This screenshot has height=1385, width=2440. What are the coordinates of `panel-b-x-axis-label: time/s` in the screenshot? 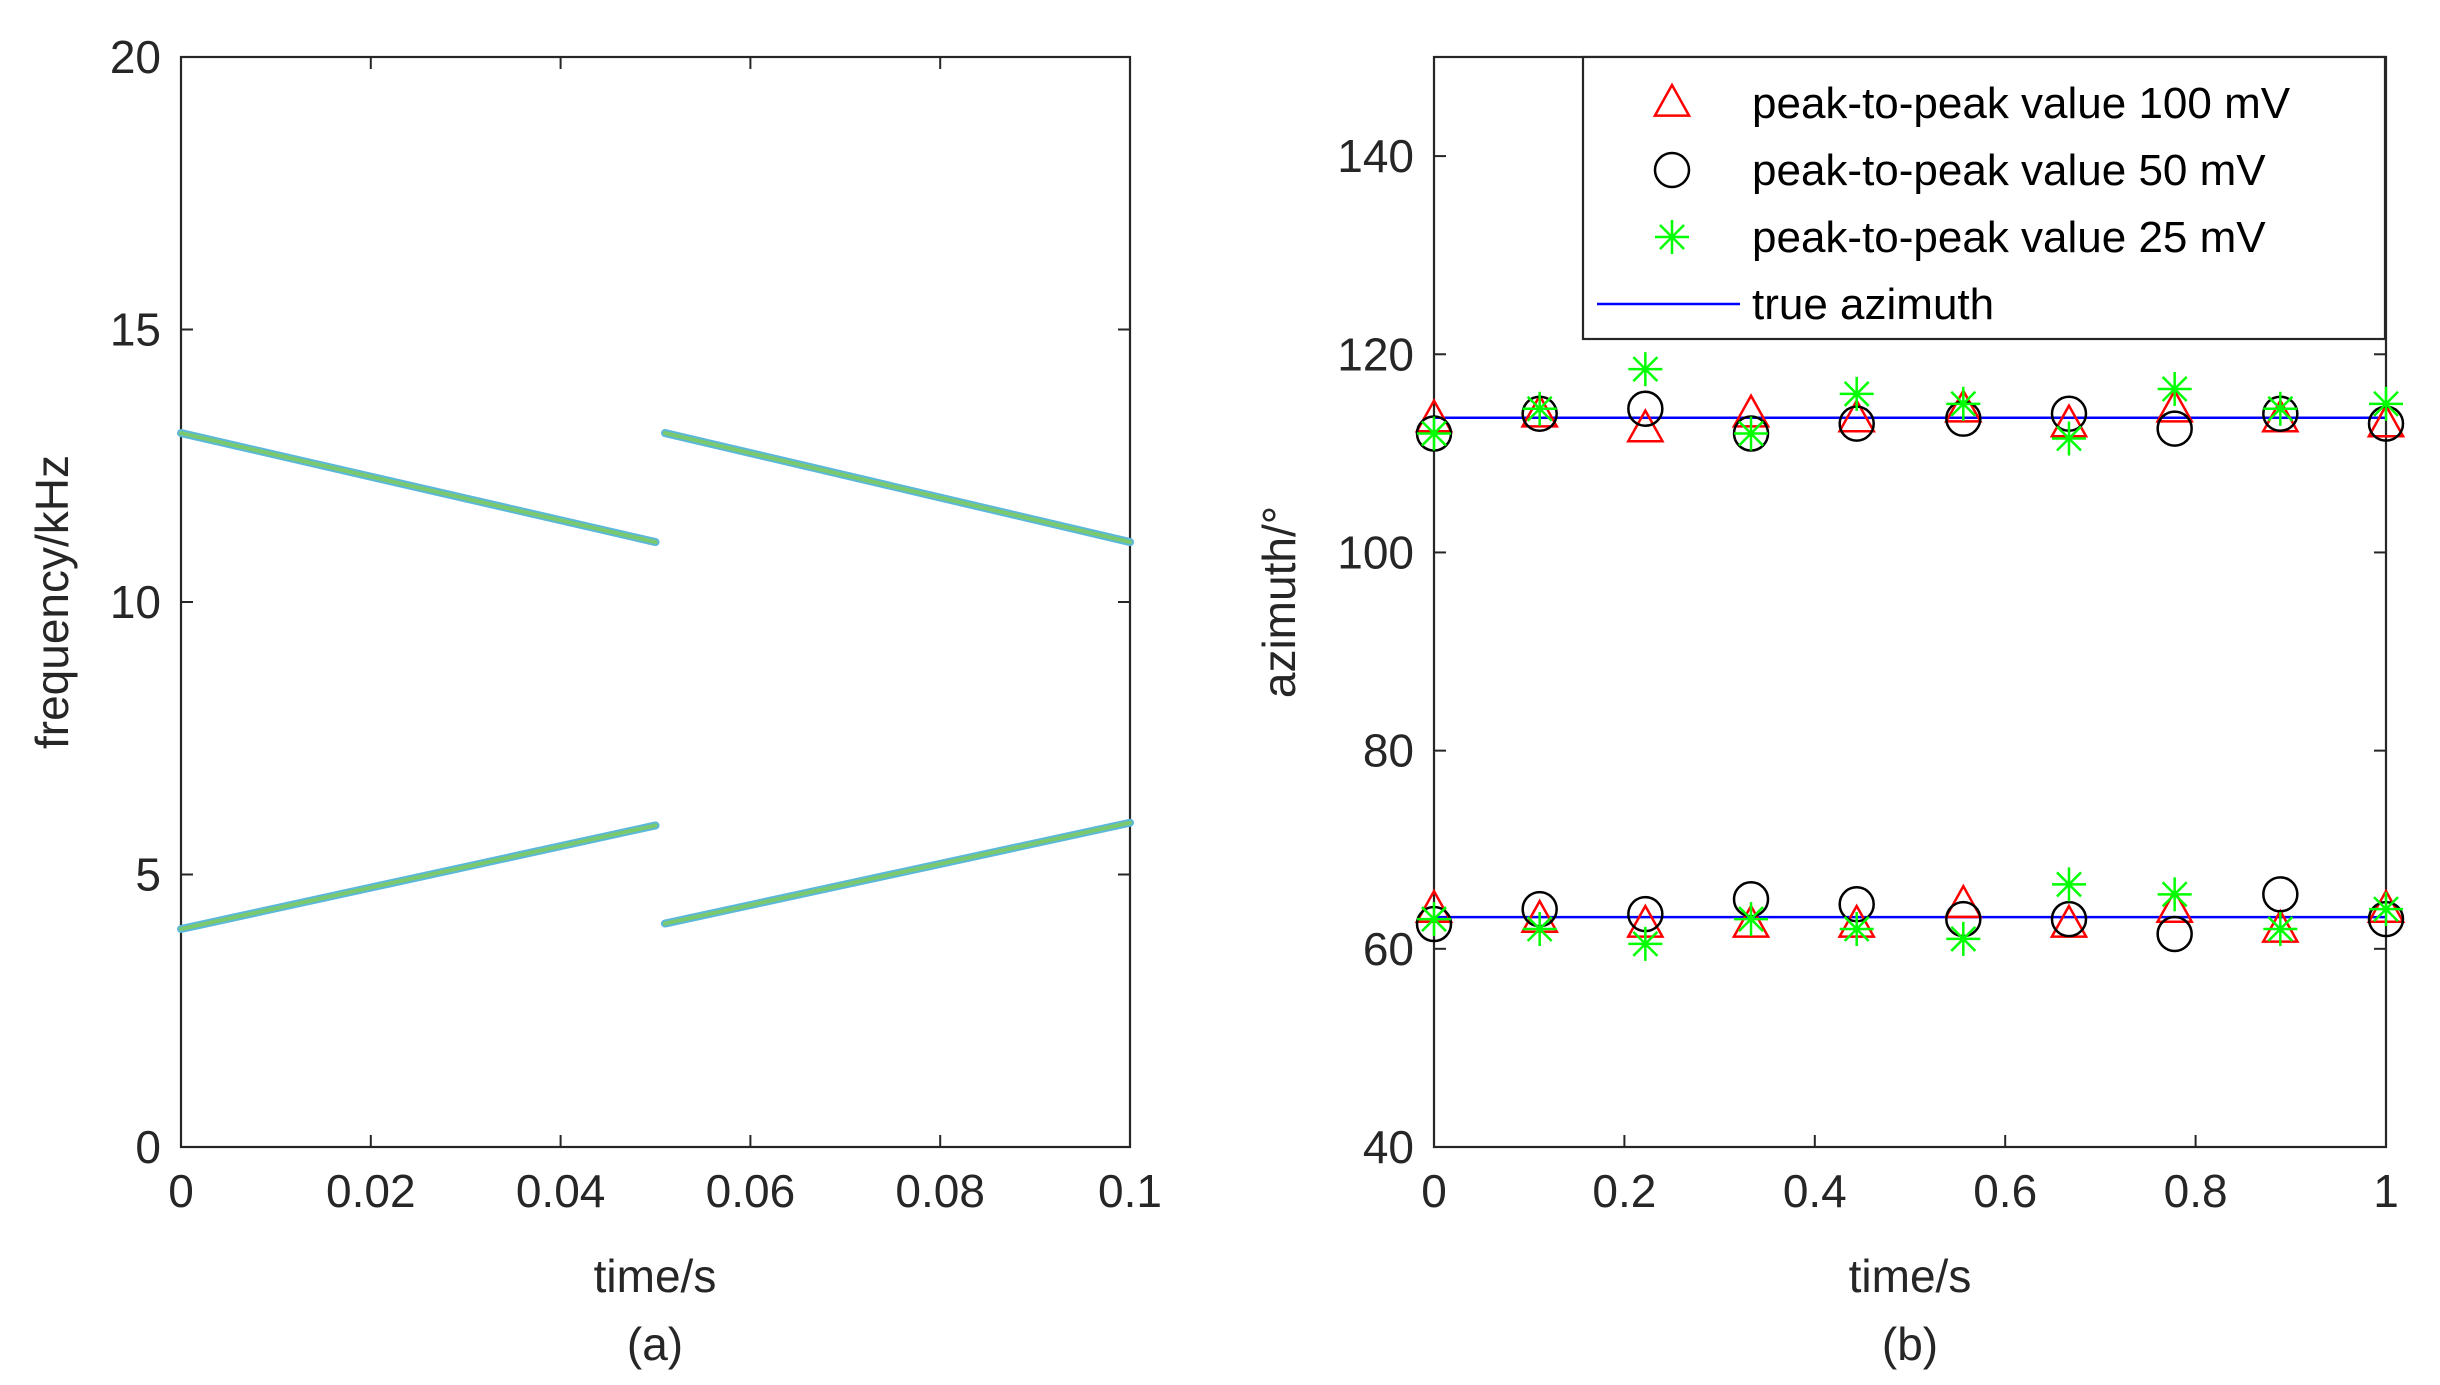 It's located at (1910, 1276).